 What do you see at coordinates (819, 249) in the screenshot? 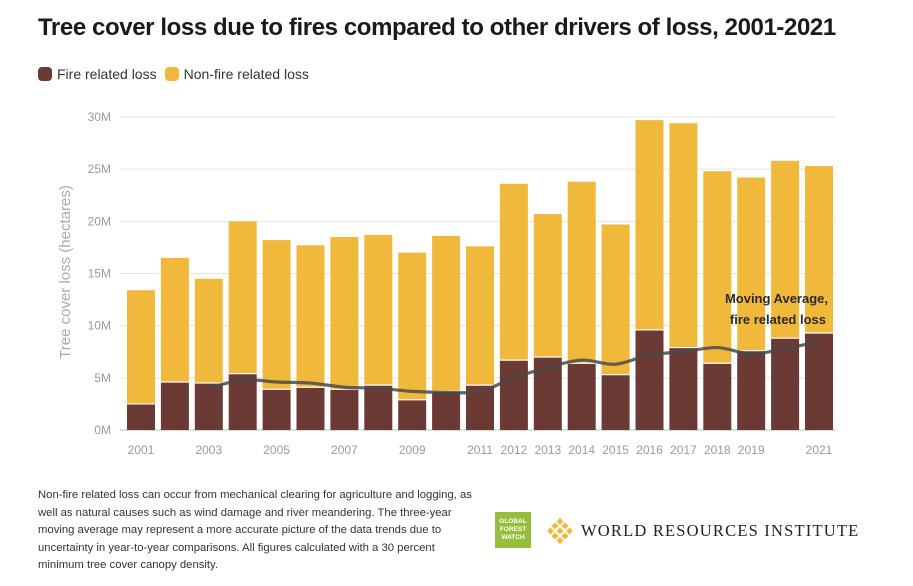
I see `bar-nonfire-2021` at bounding box center [819, 249].